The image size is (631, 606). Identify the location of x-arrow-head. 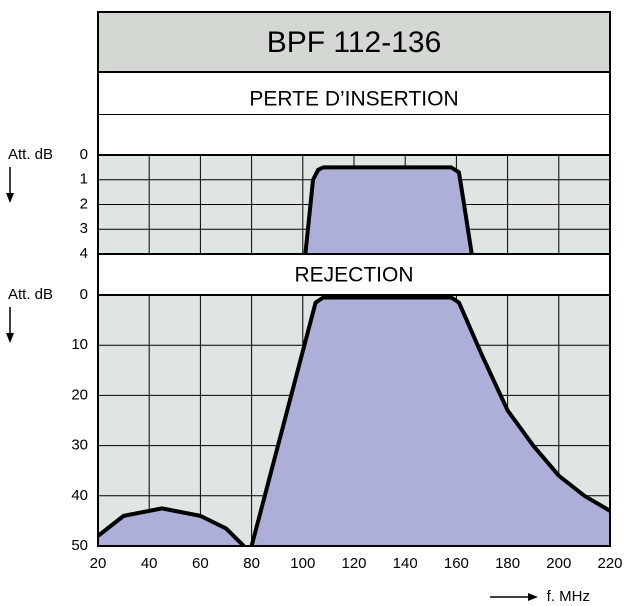
(533, 597).